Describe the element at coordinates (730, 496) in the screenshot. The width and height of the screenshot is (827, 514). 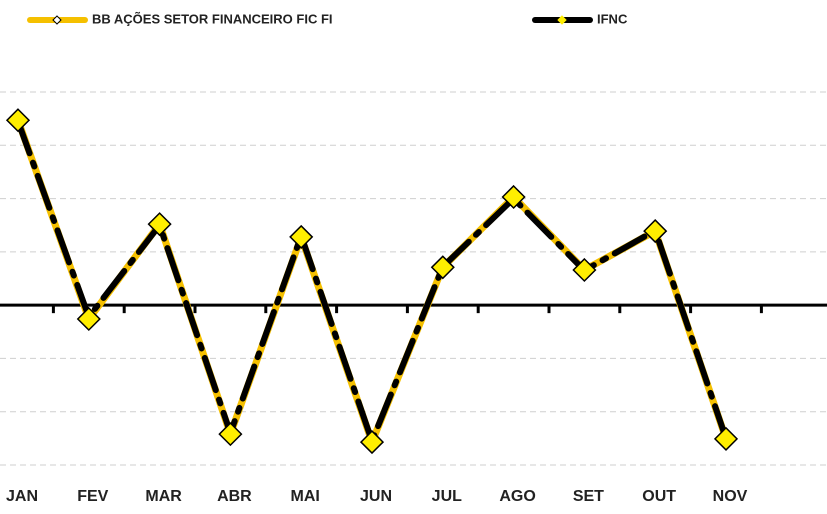
I see `x-tick-label: NOV` at that location.